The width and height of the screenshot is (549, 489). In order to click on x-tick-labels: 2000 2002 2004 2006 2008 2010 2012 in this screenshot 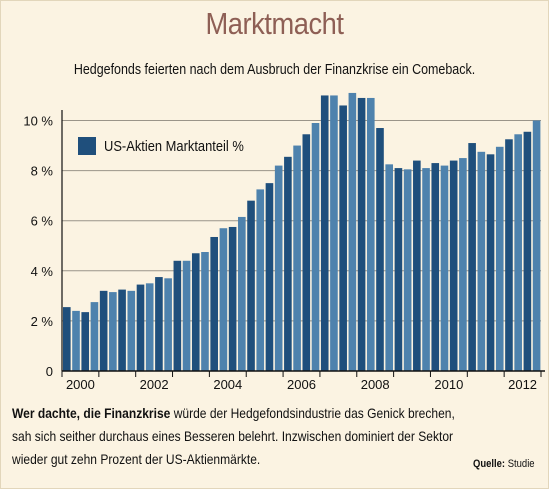, I will do `click(301, 384)`.